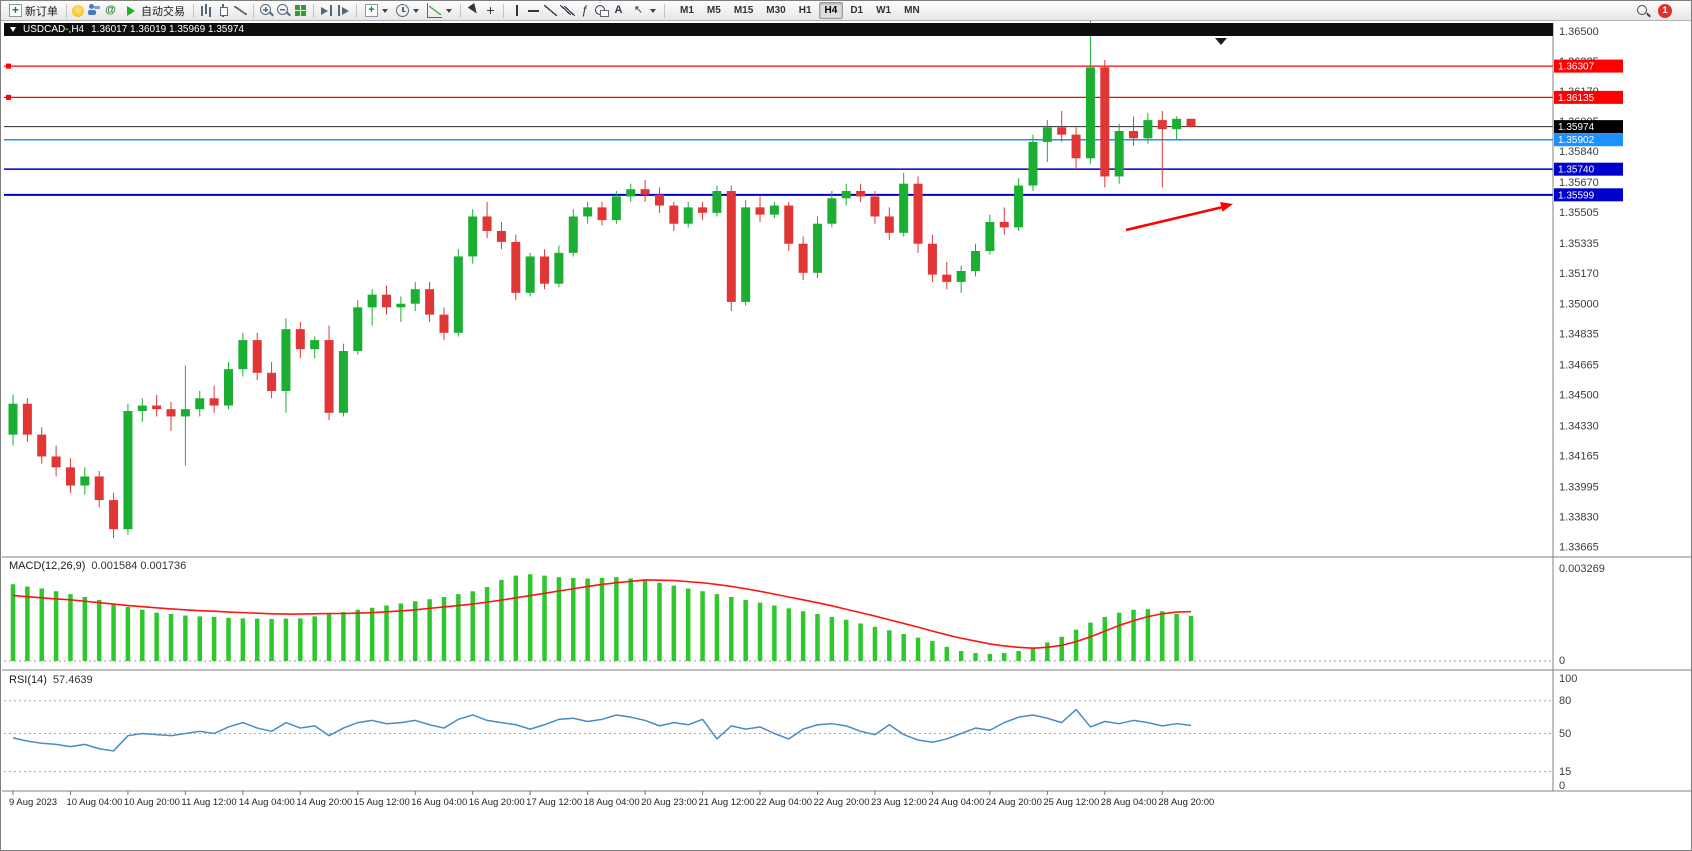 Image resolution: width=1692 pixels, height=851 pixels. I want to click on time-axis-label: 11 Aug 12:00, so click(208, 802).